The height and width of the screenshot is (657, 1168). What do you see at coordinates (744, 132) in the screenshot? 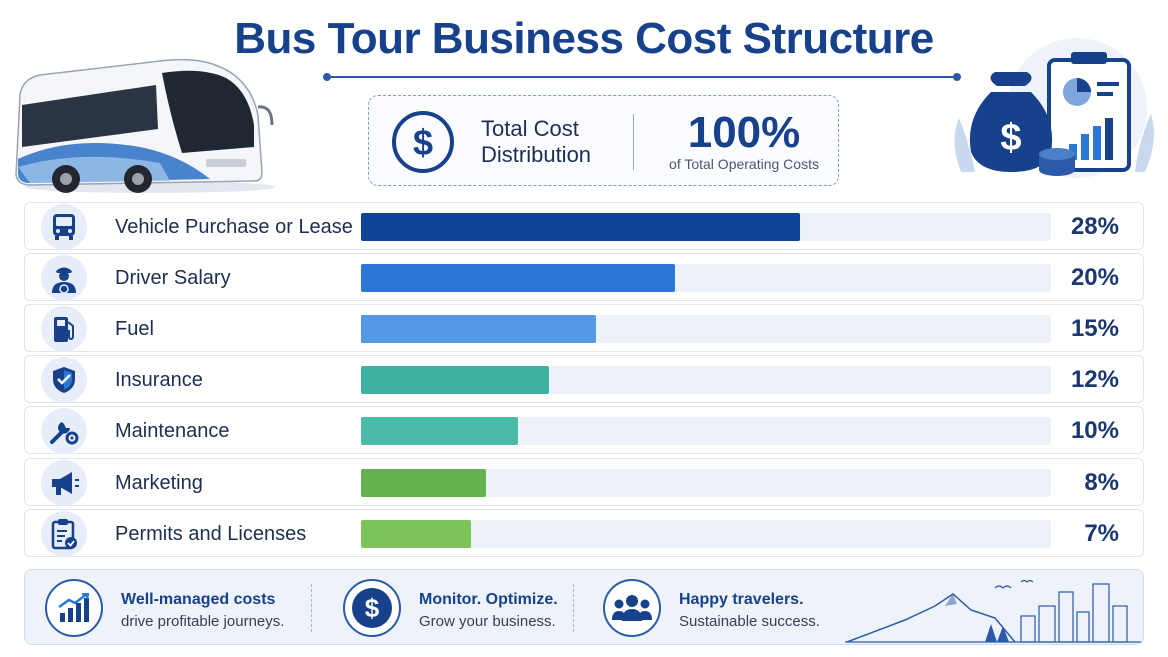
I see `summary-value: 100%` at bounding box center [744, 132].